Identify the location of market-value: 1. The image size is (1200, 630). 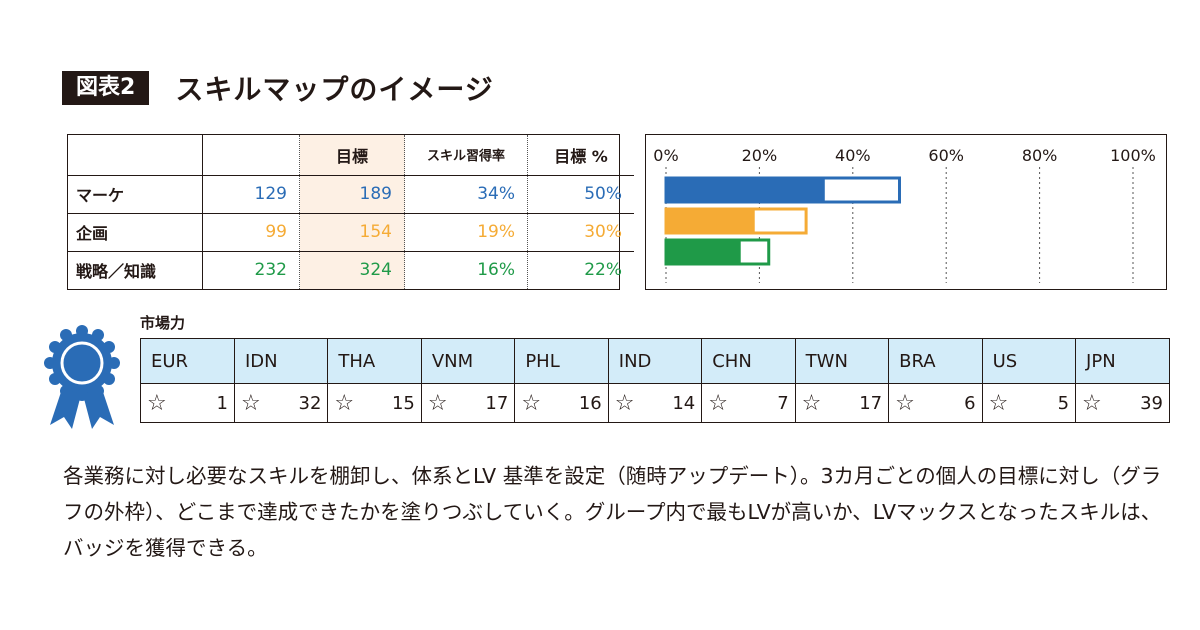
(222, 403).